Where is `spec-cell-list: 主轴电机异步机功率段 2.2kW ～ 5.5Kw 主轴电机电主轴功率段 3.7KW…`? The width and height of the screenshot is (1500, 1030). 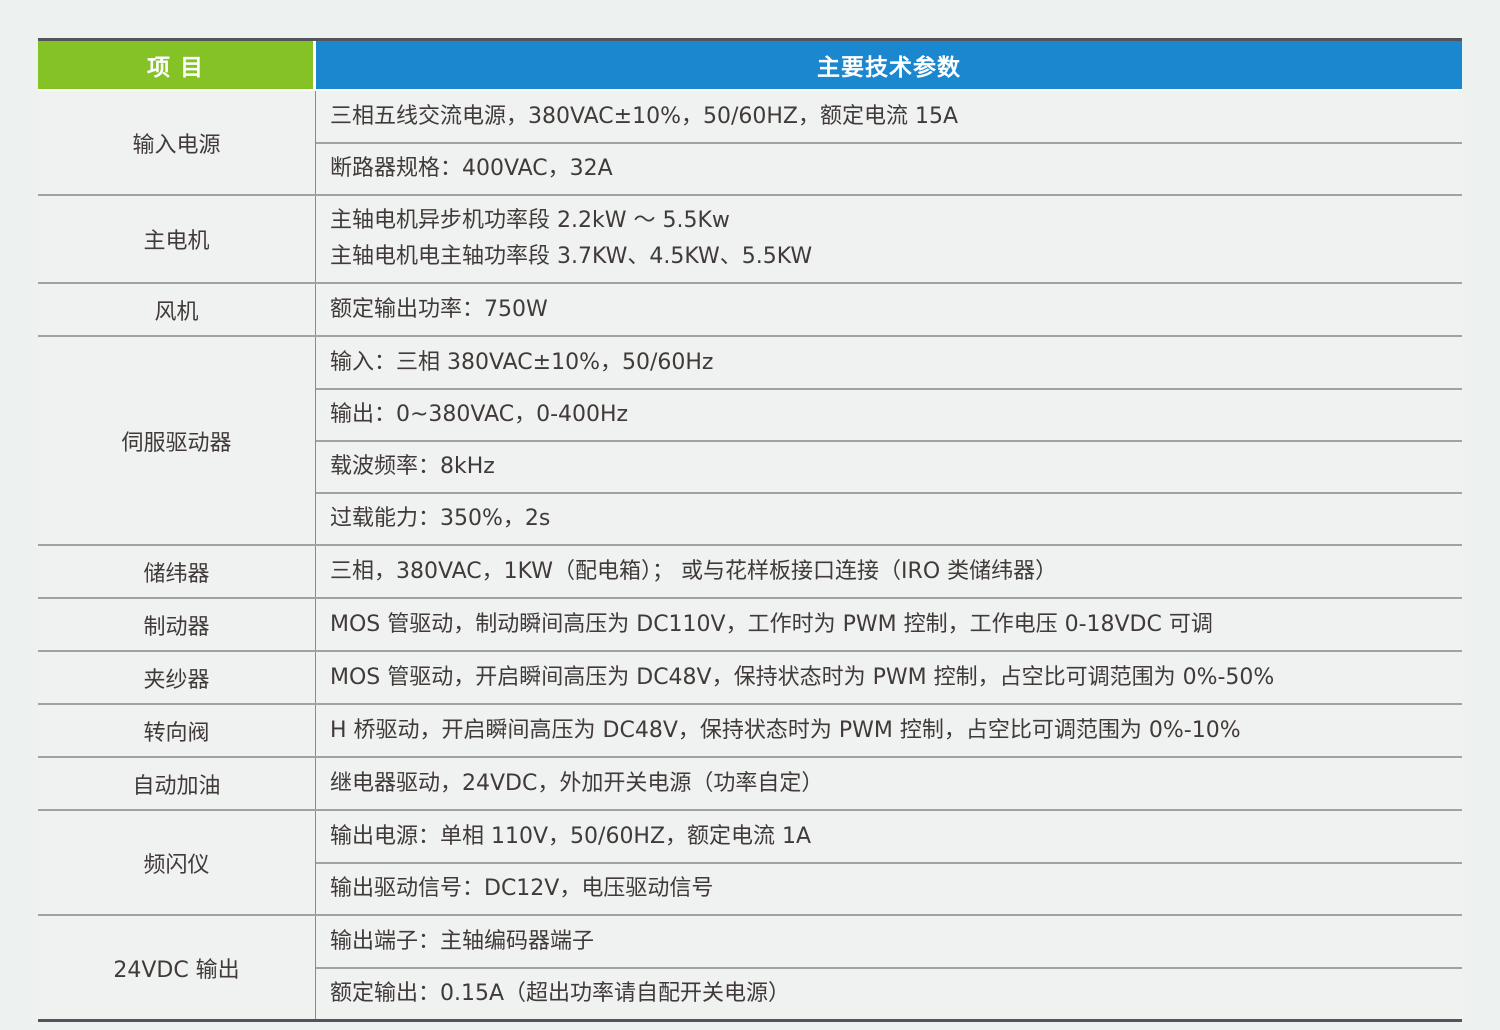 spec-cell-list: 主轴电机异步机功率段 2.2kW ～ 5.5Kw 主轴电机电主轴功率段 3.7KW… is located at coordinates (889, 239).